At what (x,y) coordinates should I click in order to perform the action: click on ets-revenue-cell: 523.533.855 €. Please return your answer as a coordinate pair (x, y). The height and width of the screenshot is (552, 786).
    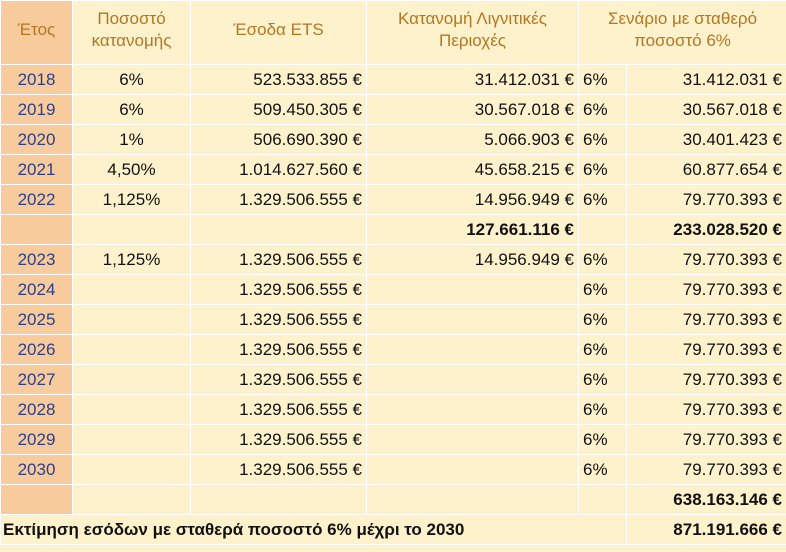
    Looking at the image, I should click on (278, 79).